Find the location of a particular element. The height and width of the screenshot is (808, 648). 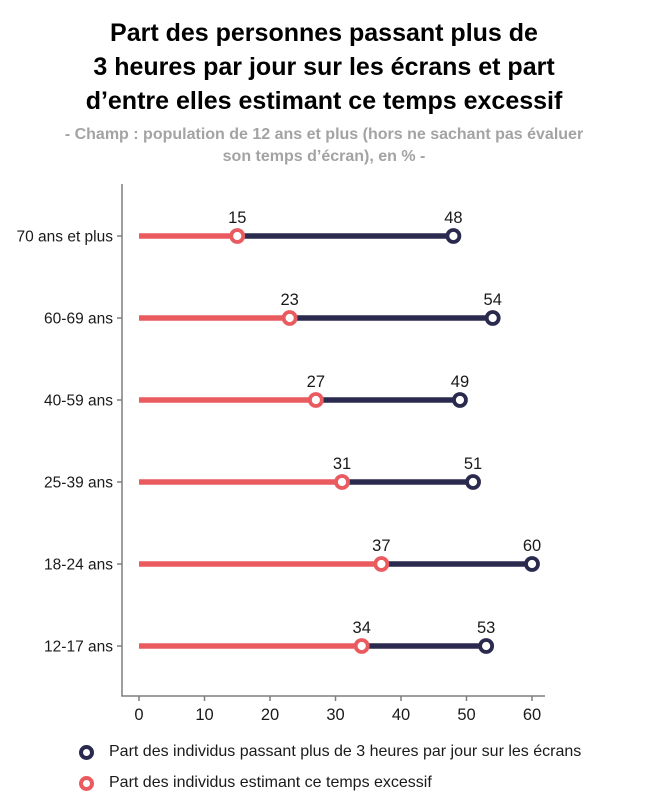

chart-subtitle-line-2: son temps d’écran), en % - is located at coordinates (324, 156).